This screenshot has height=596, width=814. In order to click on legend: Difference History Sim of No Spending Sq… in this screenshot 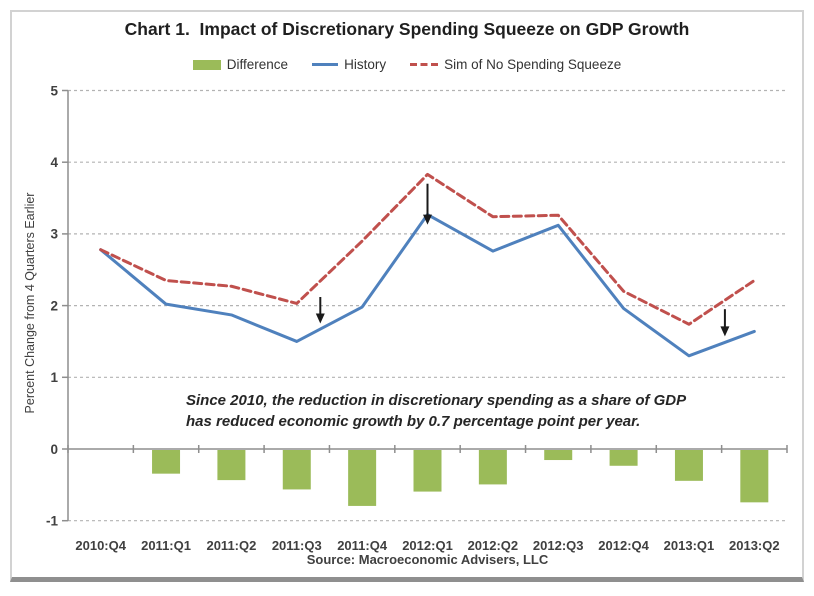, I will do `click(407, 64)`.